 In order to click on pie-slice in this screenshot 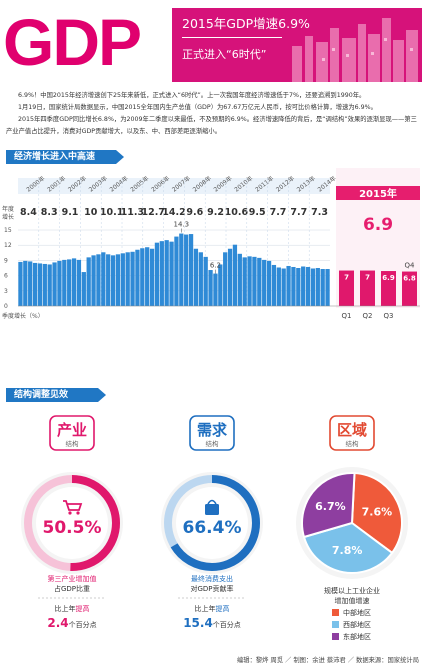, I will do `click(328, 505)`.